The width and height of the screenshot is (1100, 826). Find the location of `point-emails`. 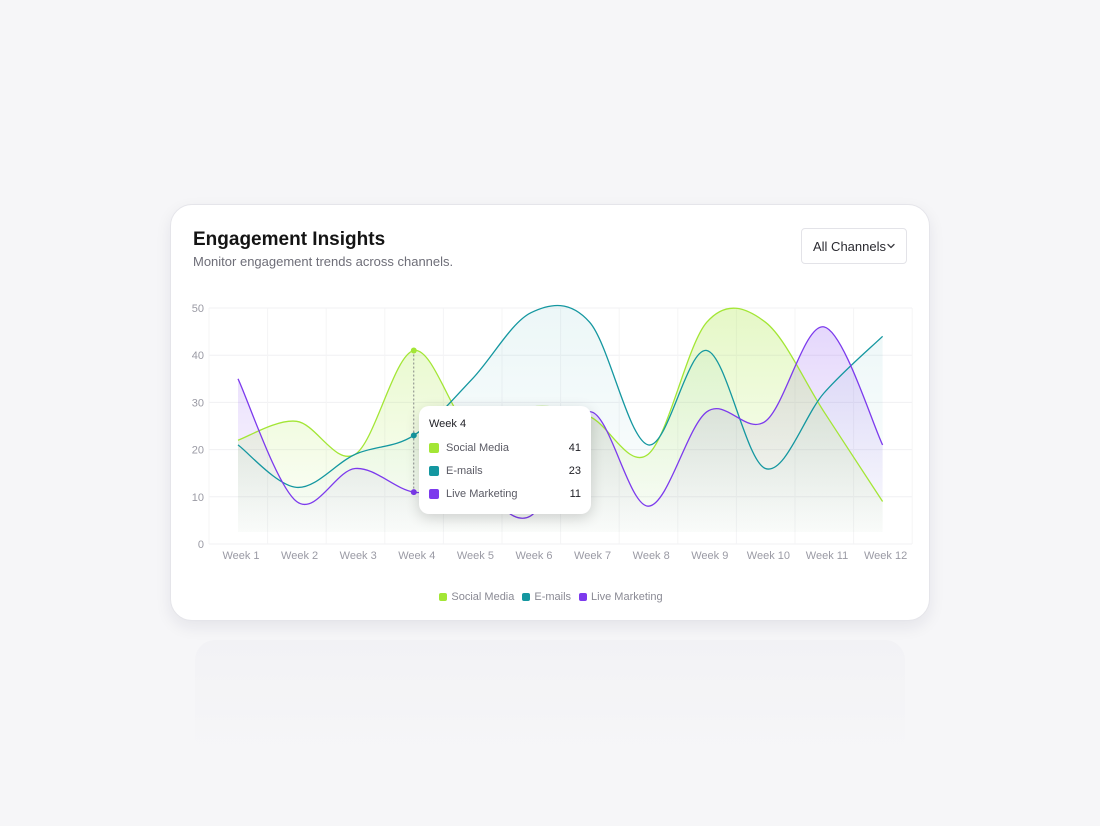

point-emails is located at coordinates (413, 435).